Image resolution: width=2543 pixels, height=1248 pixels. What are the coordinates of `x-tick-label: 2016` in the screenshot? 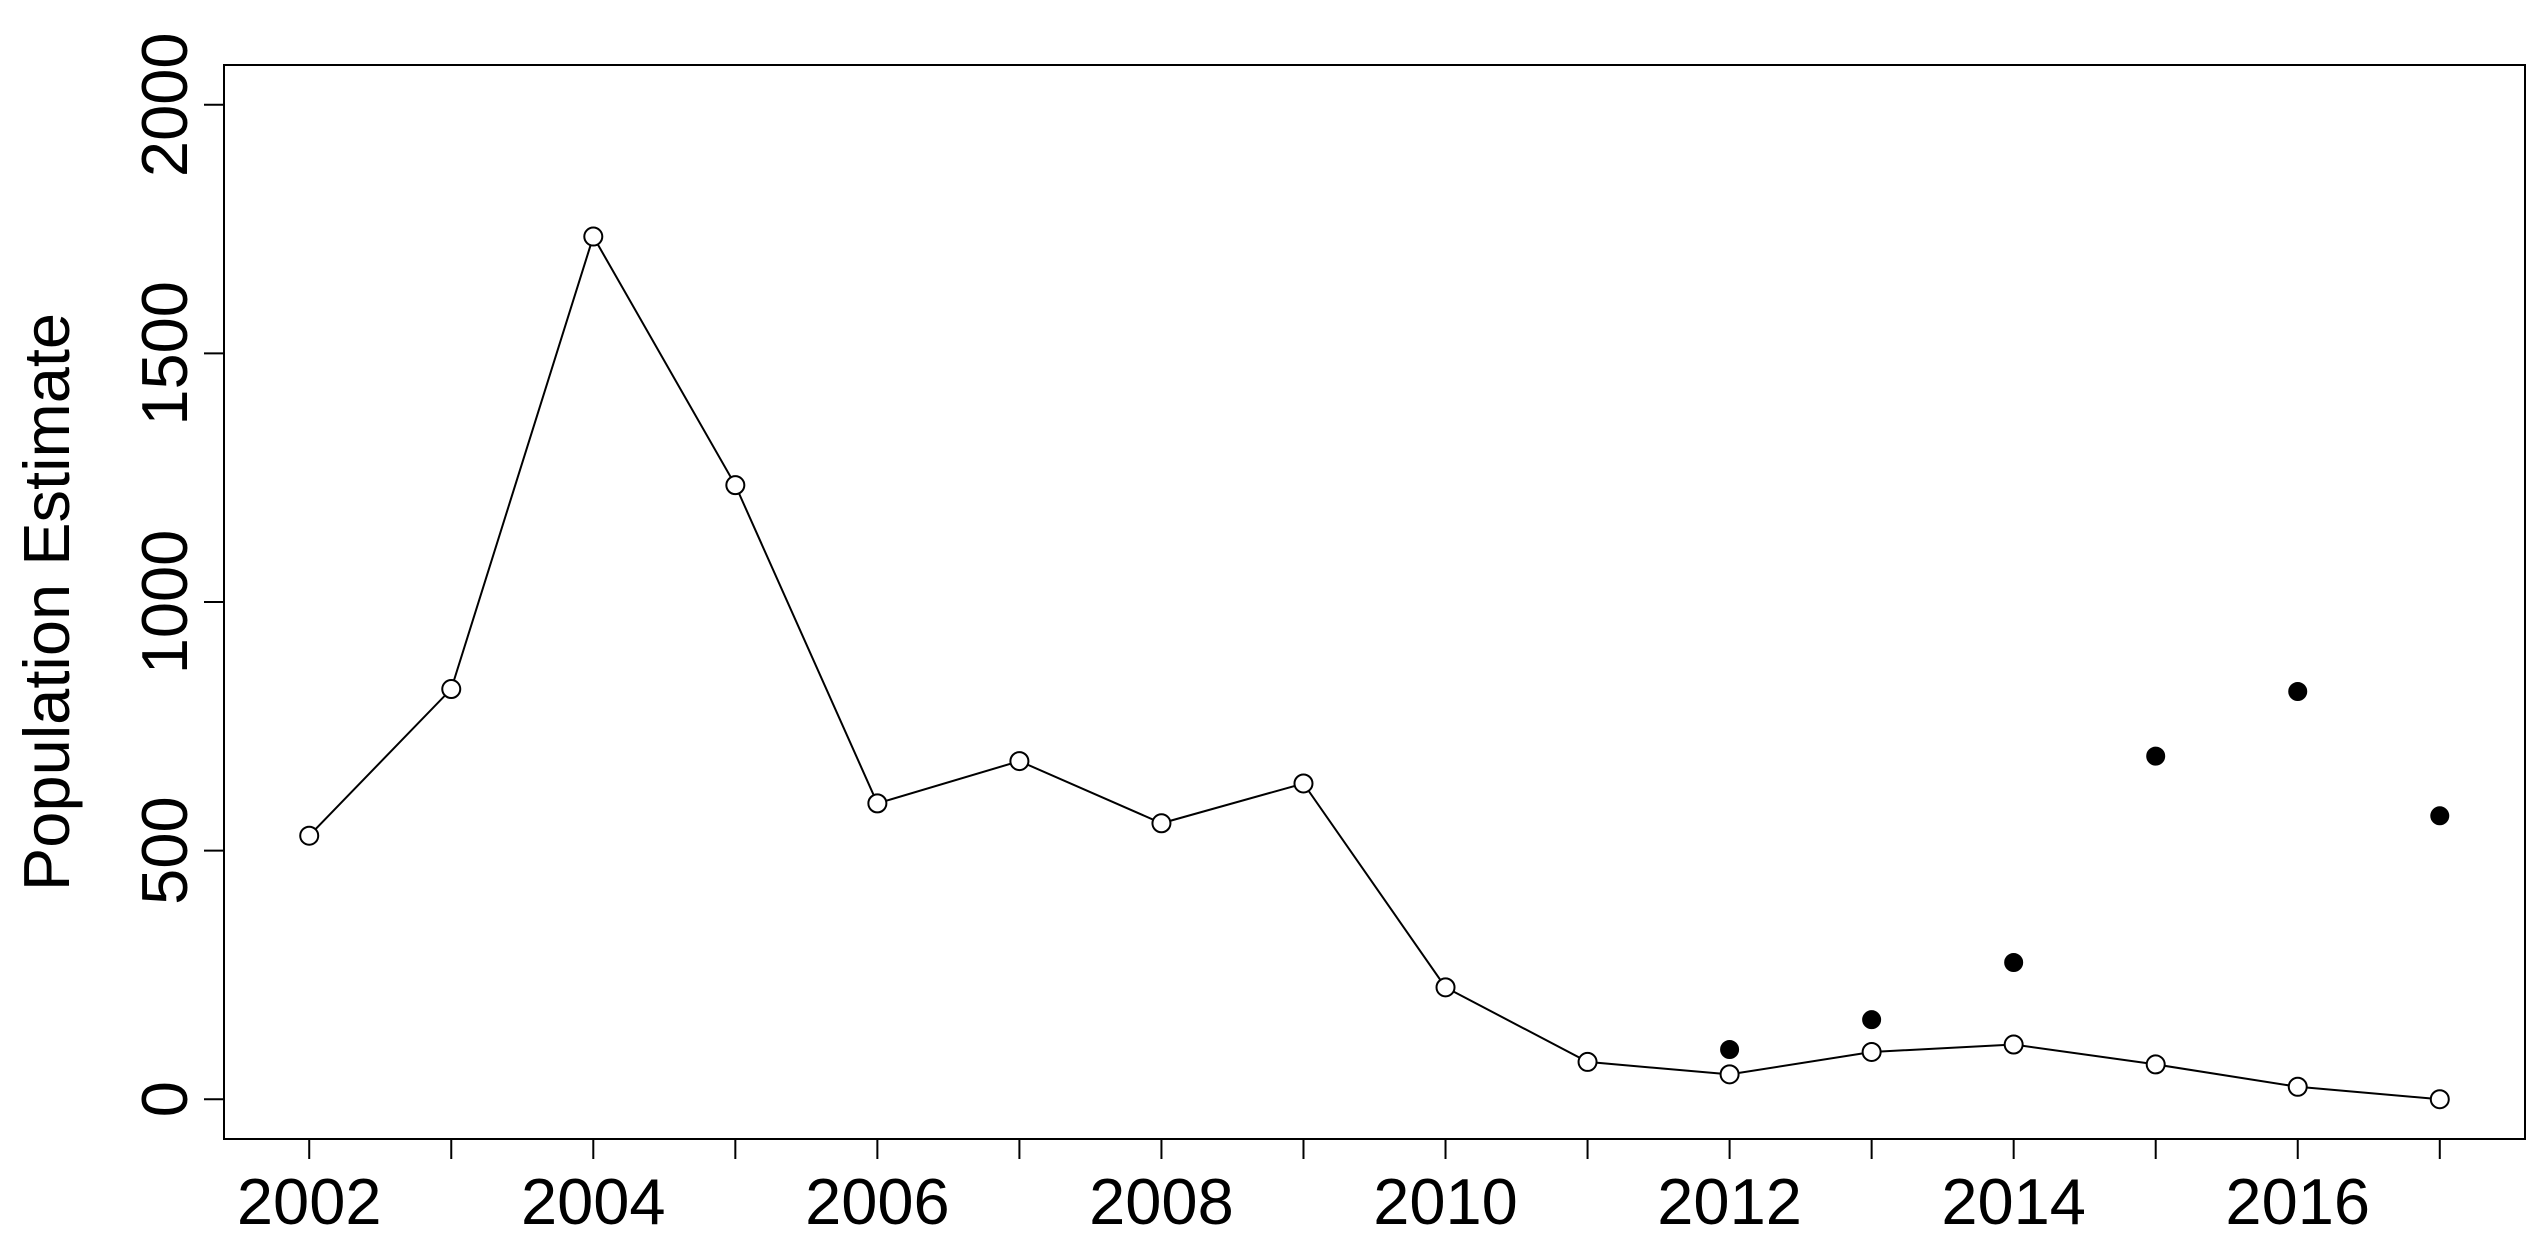 It's located at (2297, 1201).